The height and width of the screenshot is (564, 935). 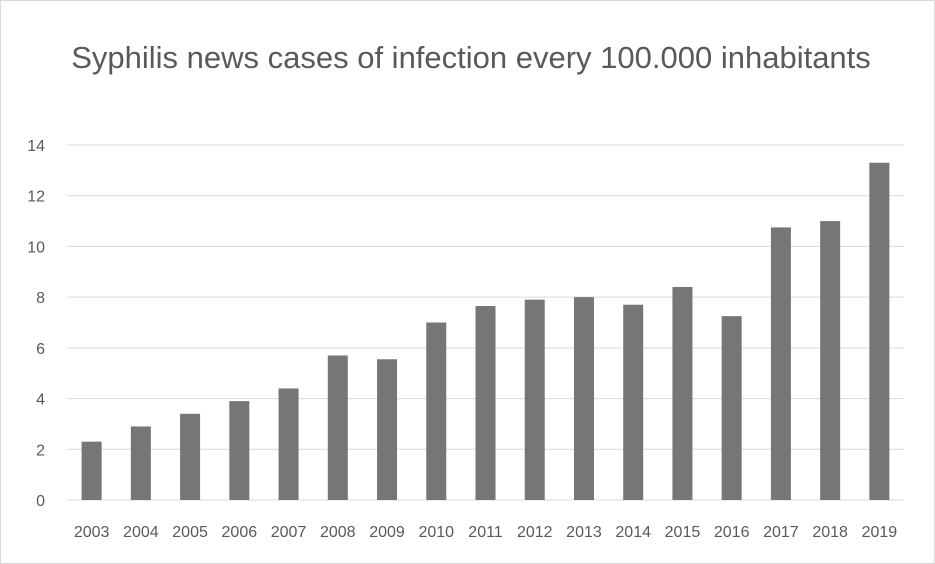 I want to click on bar-2019, so click(x=879, y=331).